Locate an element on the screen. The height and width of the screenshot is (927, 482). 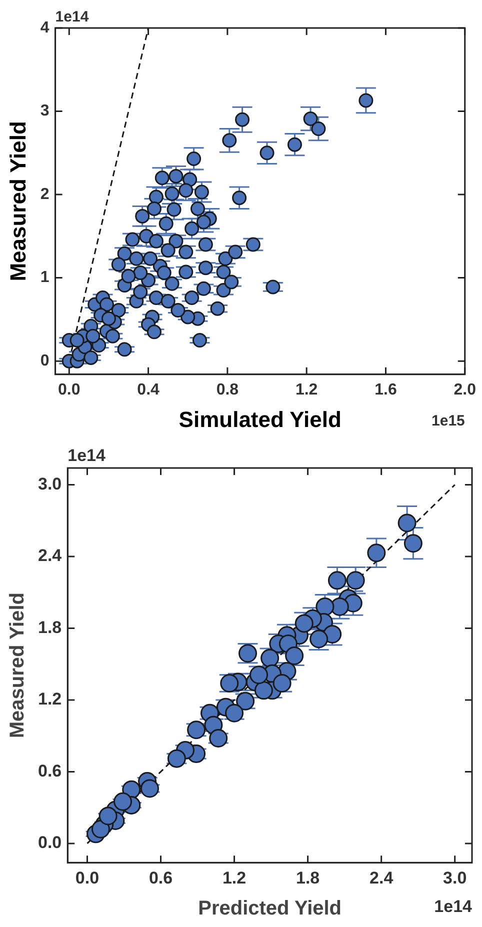
y-tick-label: 0.0 is located at coordinates (50, 842).